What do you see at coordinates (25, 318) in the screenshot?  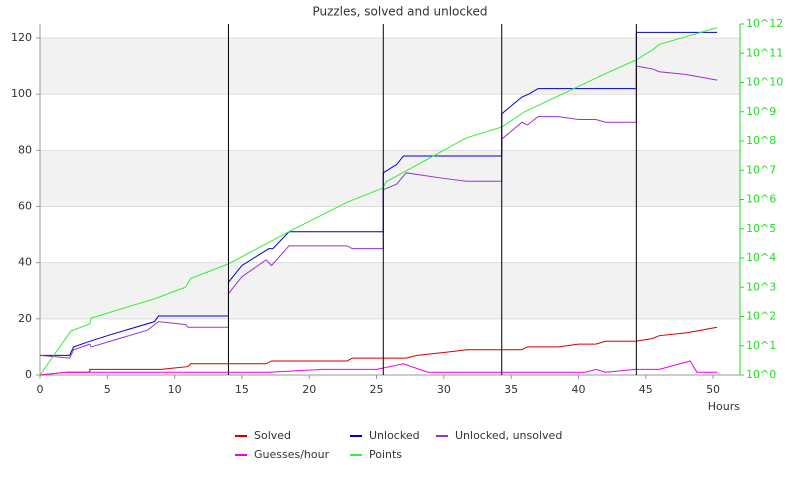 I see `y-tick-label: 20` at bounding box center [25, 318].